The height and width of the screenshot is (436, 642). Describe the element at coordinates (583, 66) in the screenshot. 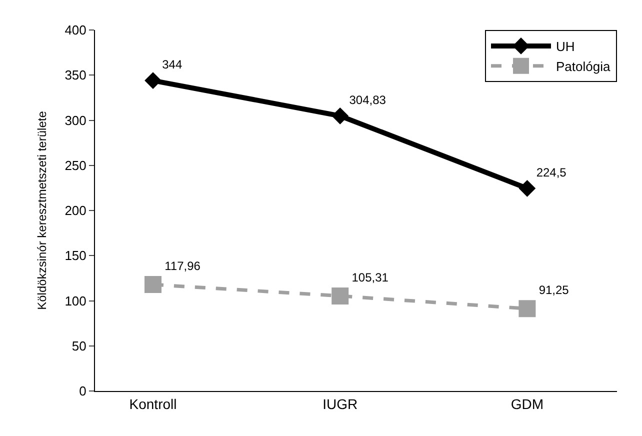

I see `legend-label: Patológia` at that location.